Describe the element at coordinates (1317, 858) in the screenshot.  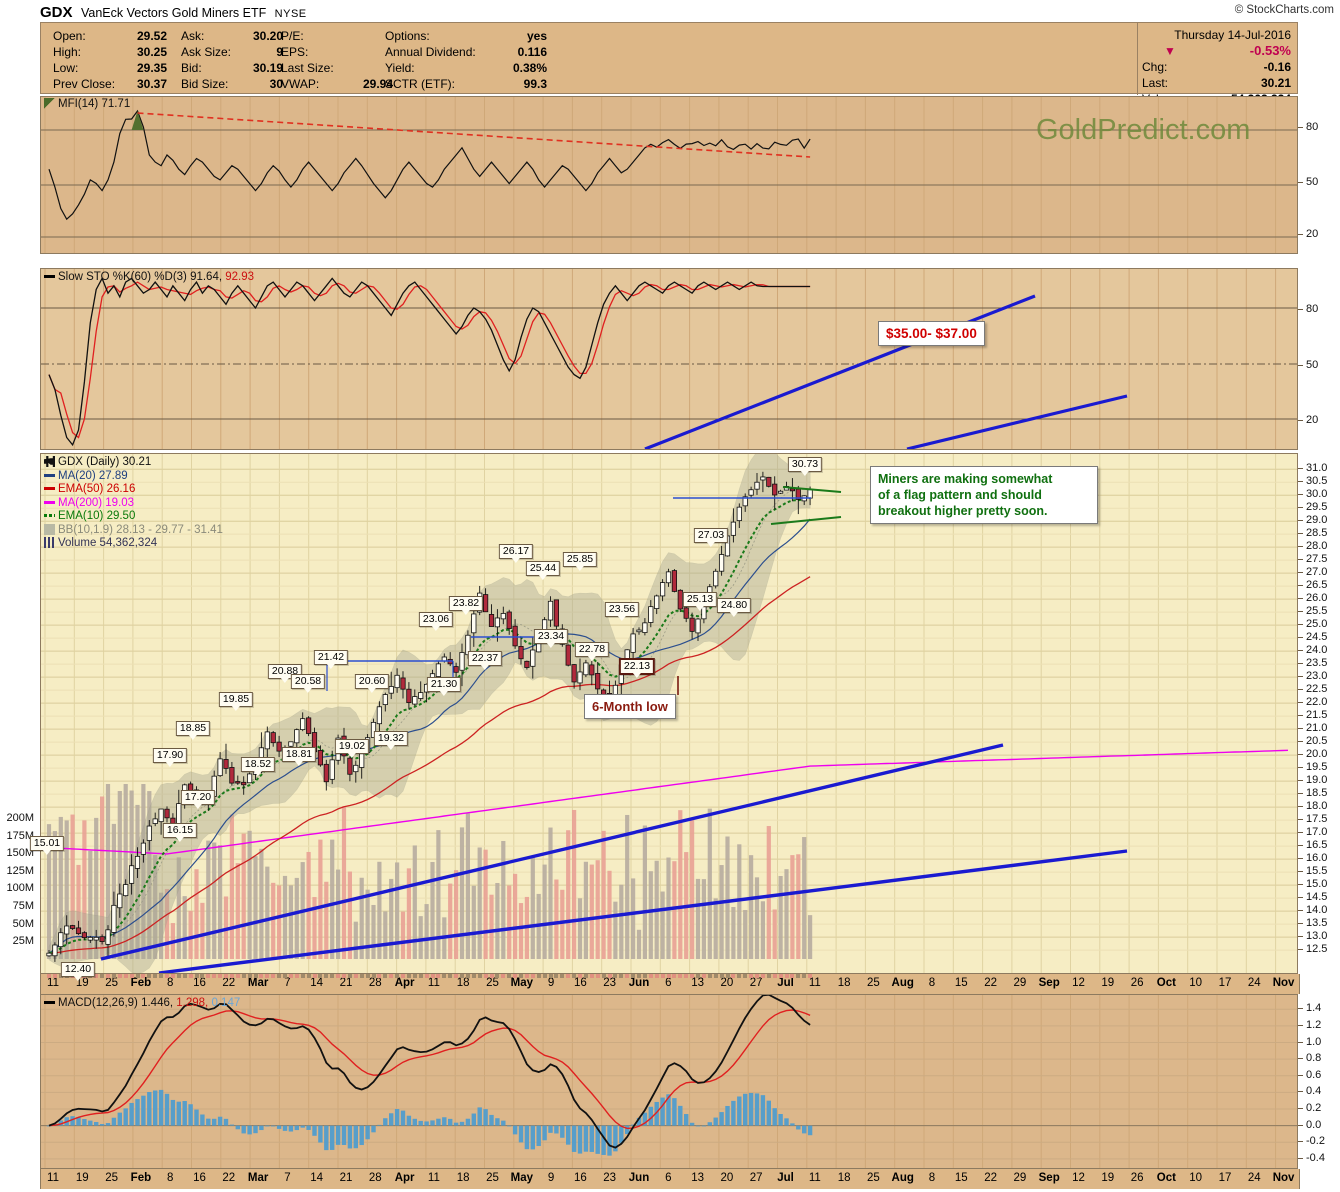
I see `price-axis-label: 16.0` at that location.